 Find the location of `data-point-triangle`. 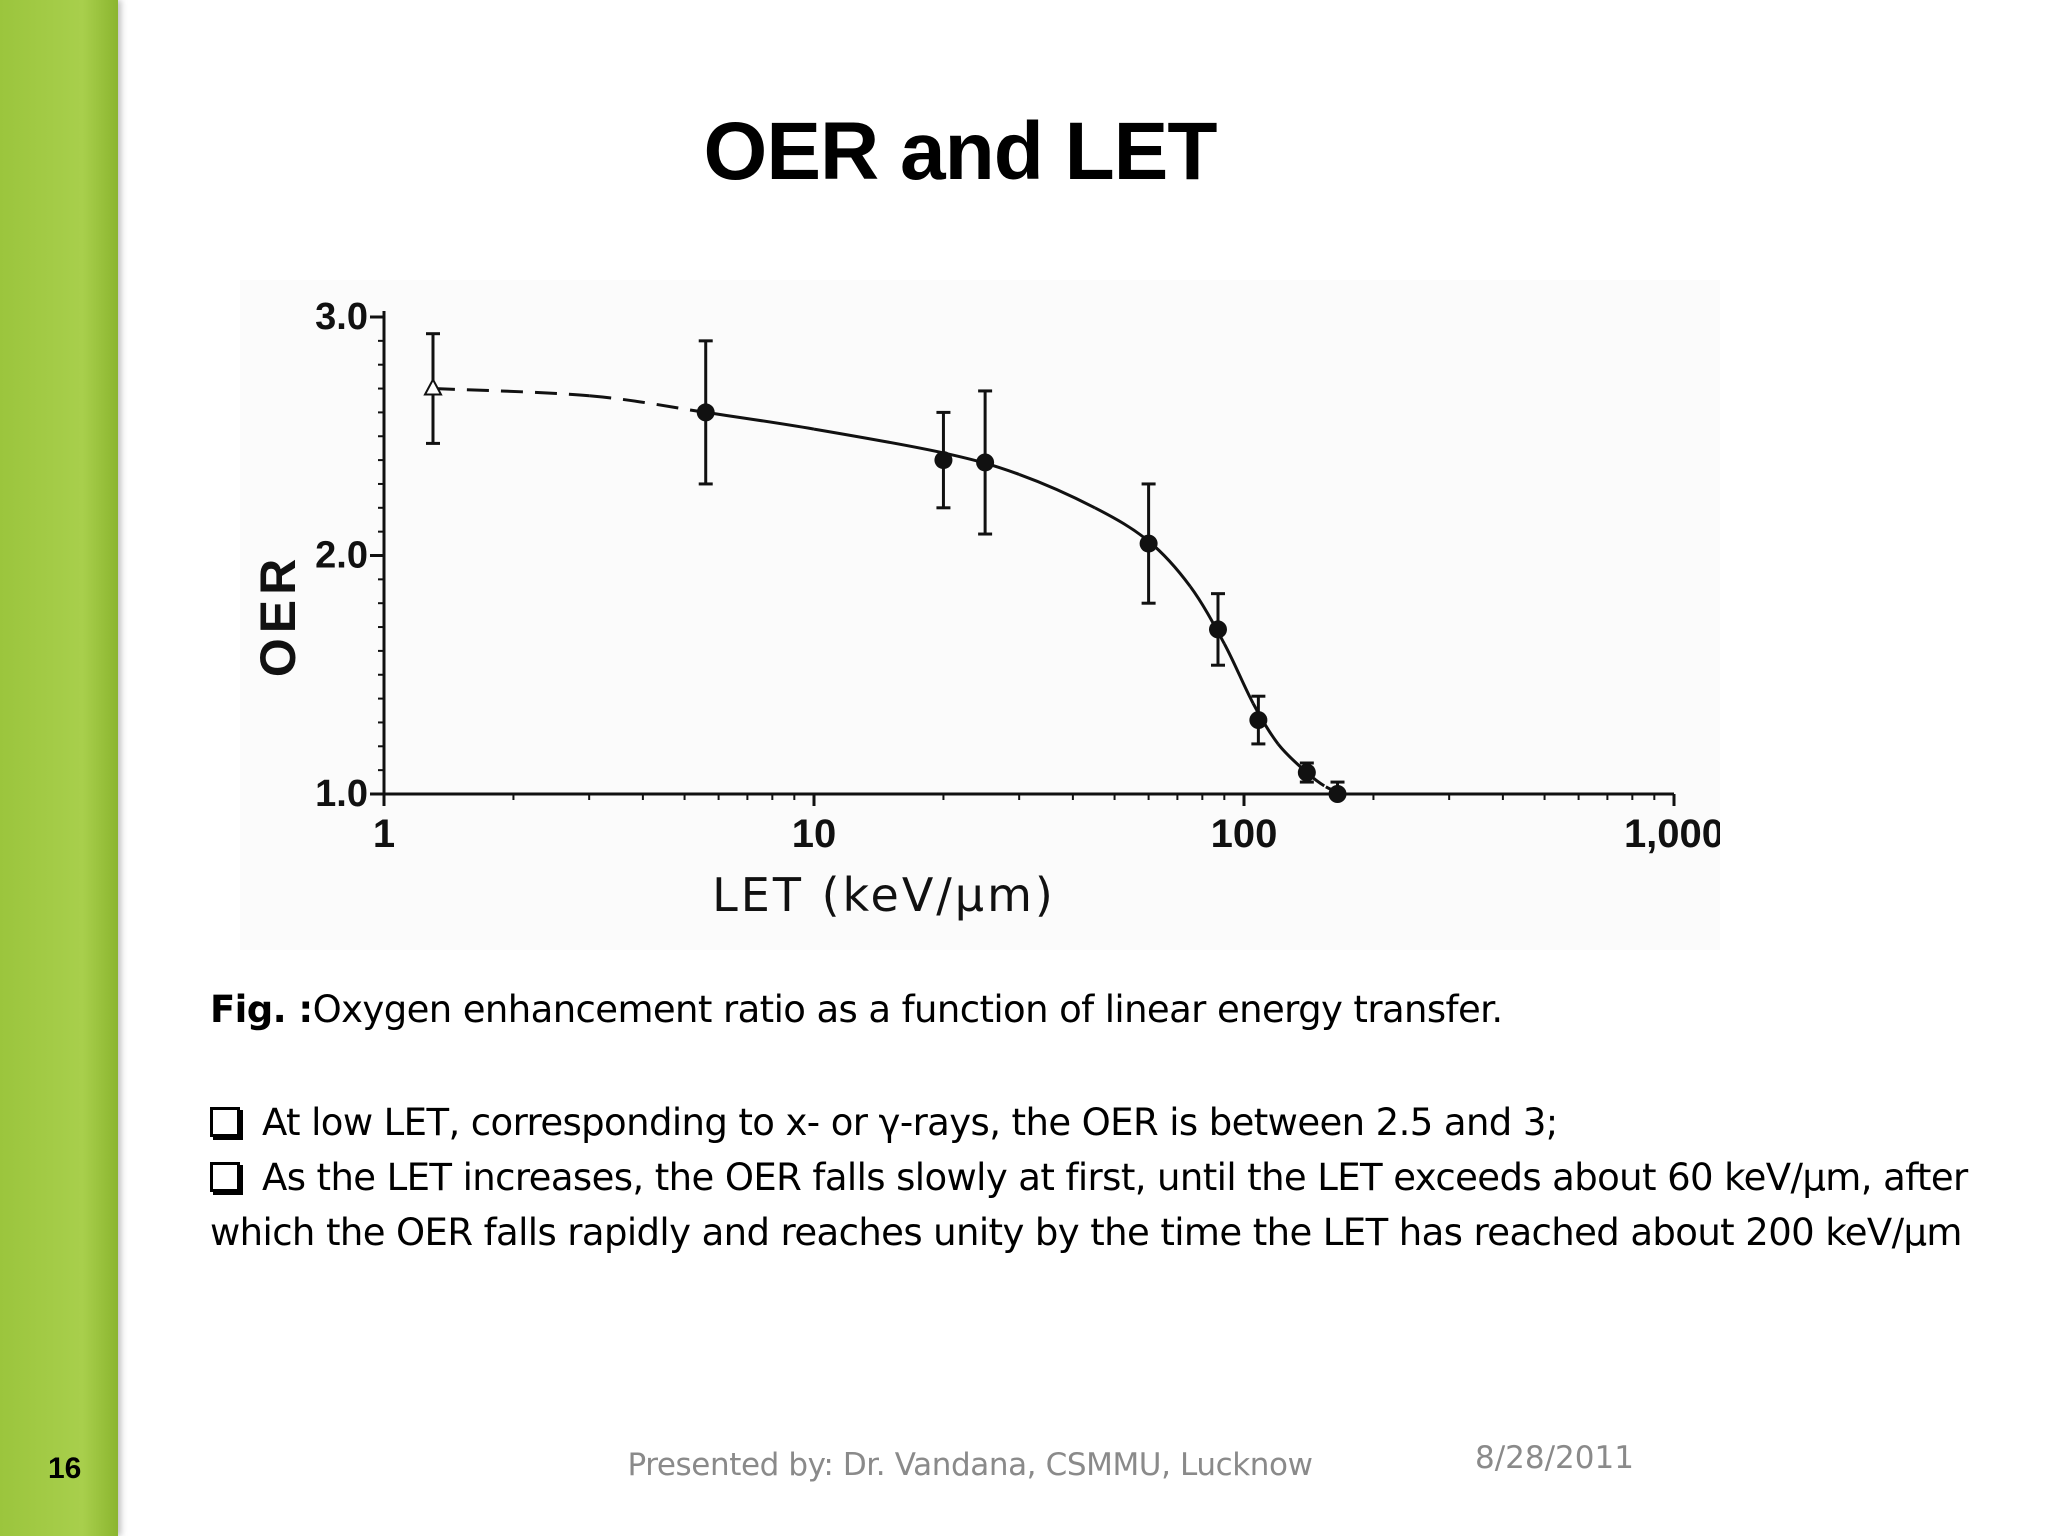

data-point-triangle is located at coordinates (433, 386).